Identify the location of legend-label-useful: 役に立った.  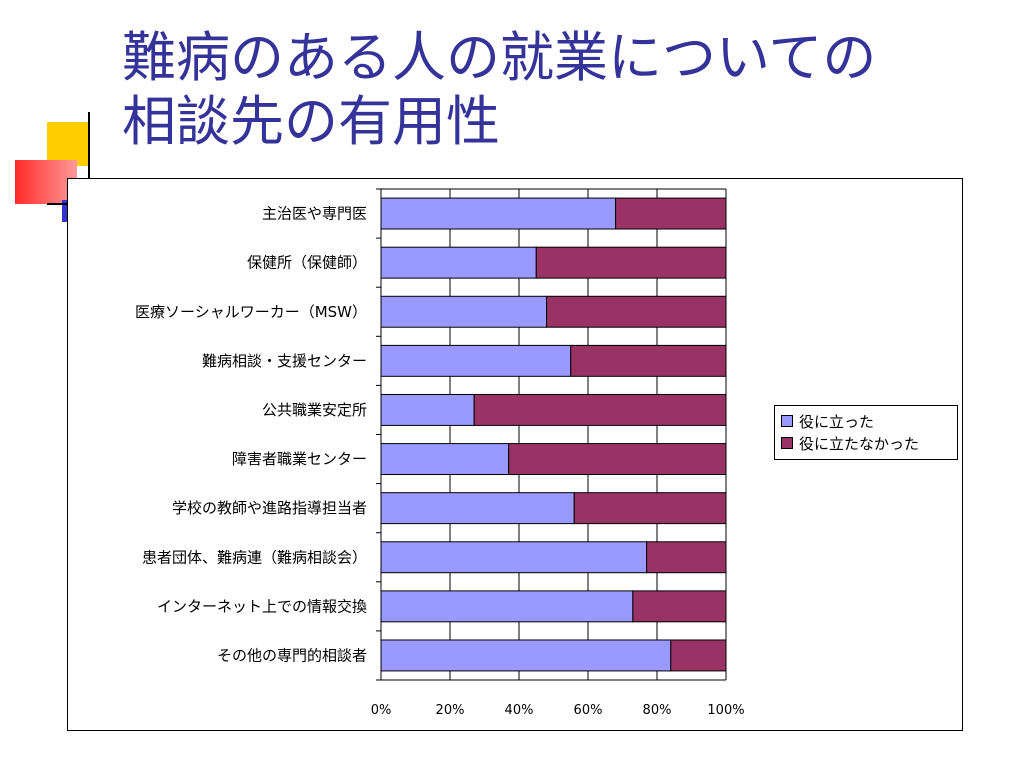
(837, 421).